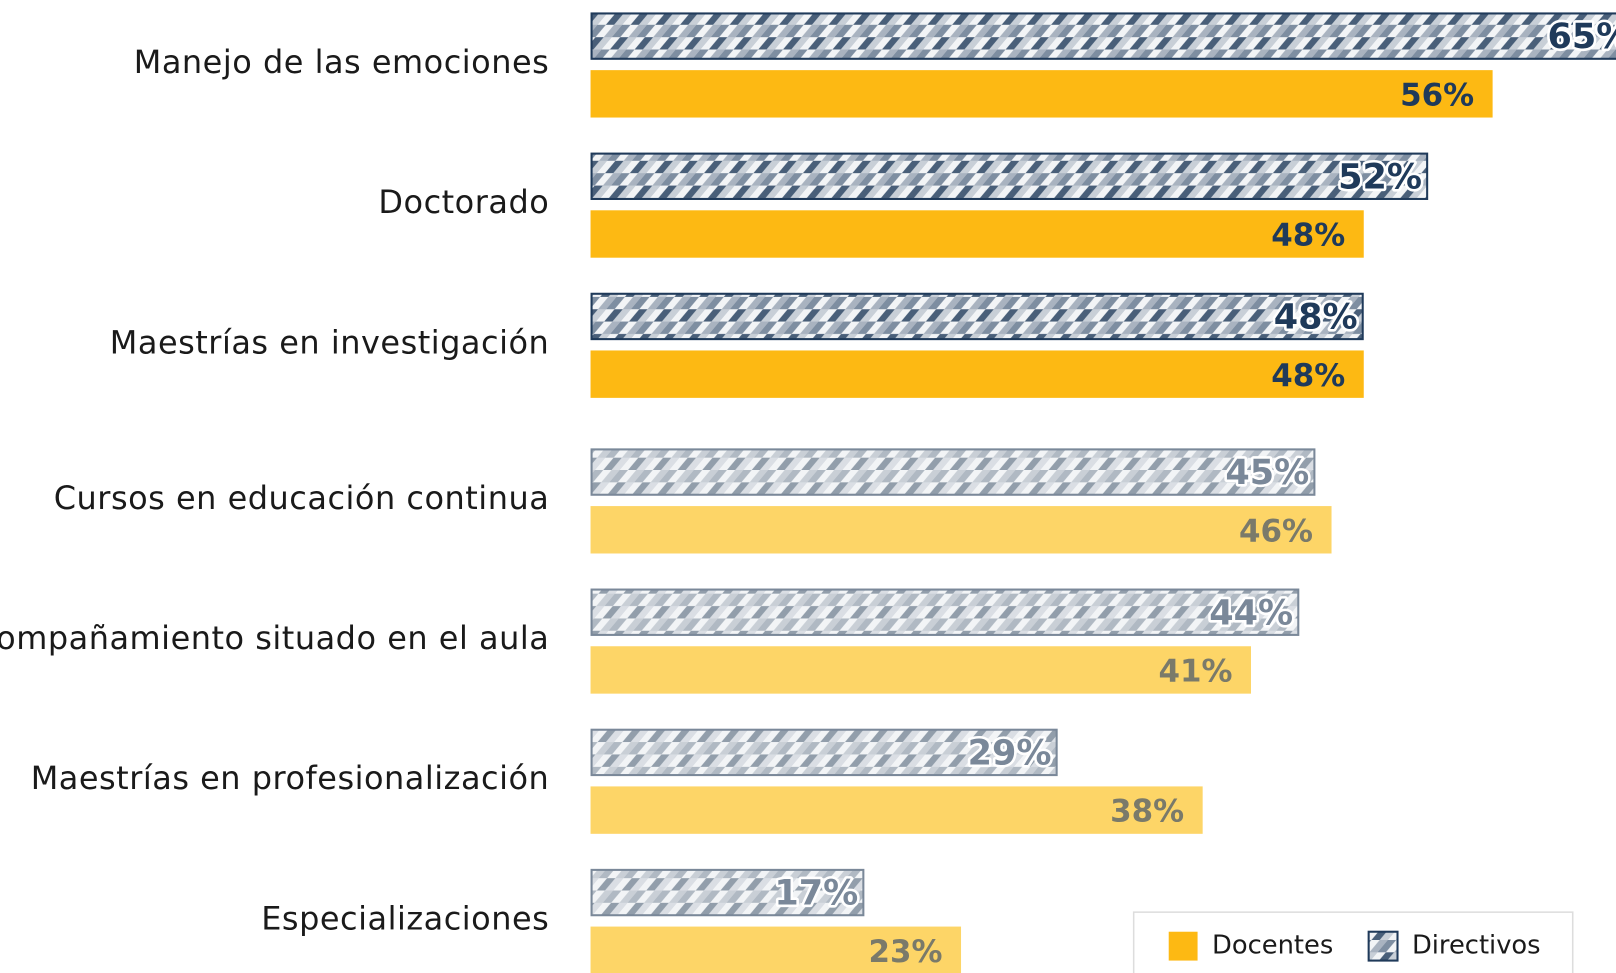  Describe the element at coordinates (463, 202) in the screenshot. I see `category-label: Doctorado` at that location.